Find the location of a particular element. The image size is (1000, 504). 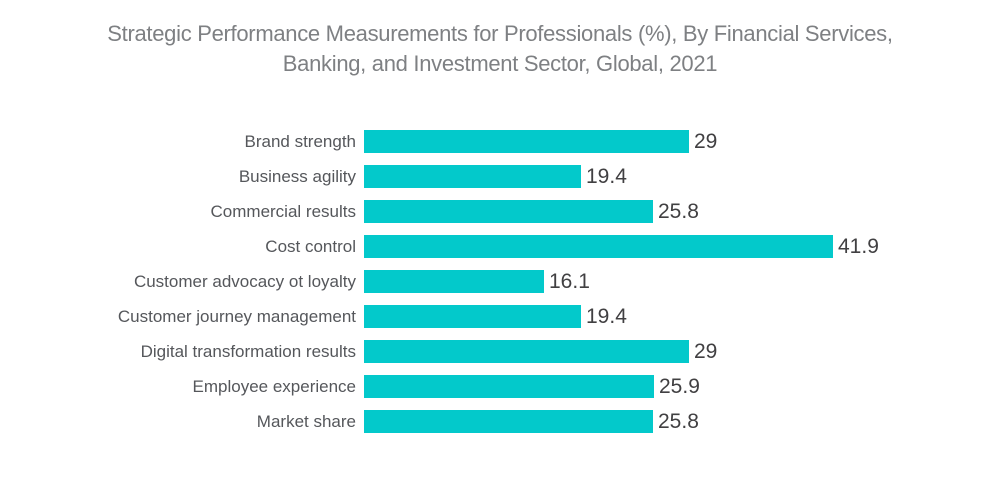

bar-row: Customer advocacy ot loyalty 16.1 is located at coordinates (500, 281).